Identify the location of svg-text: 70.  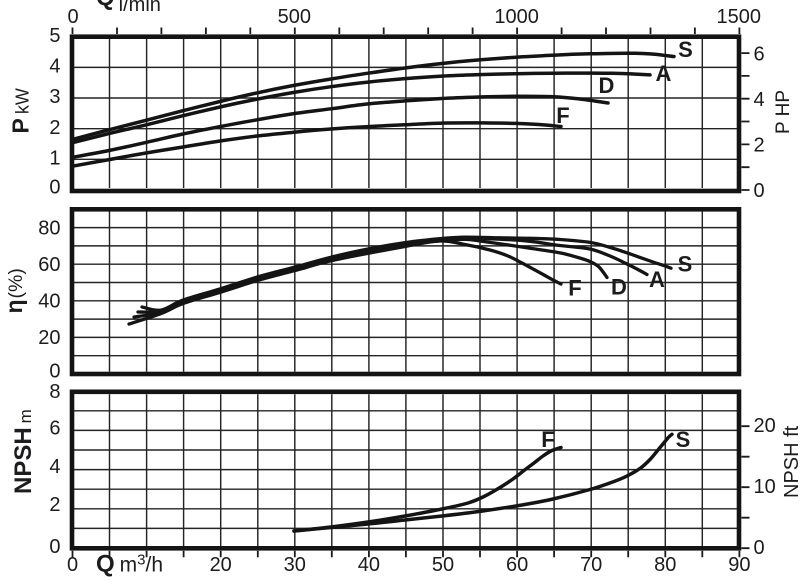
(591, 565).